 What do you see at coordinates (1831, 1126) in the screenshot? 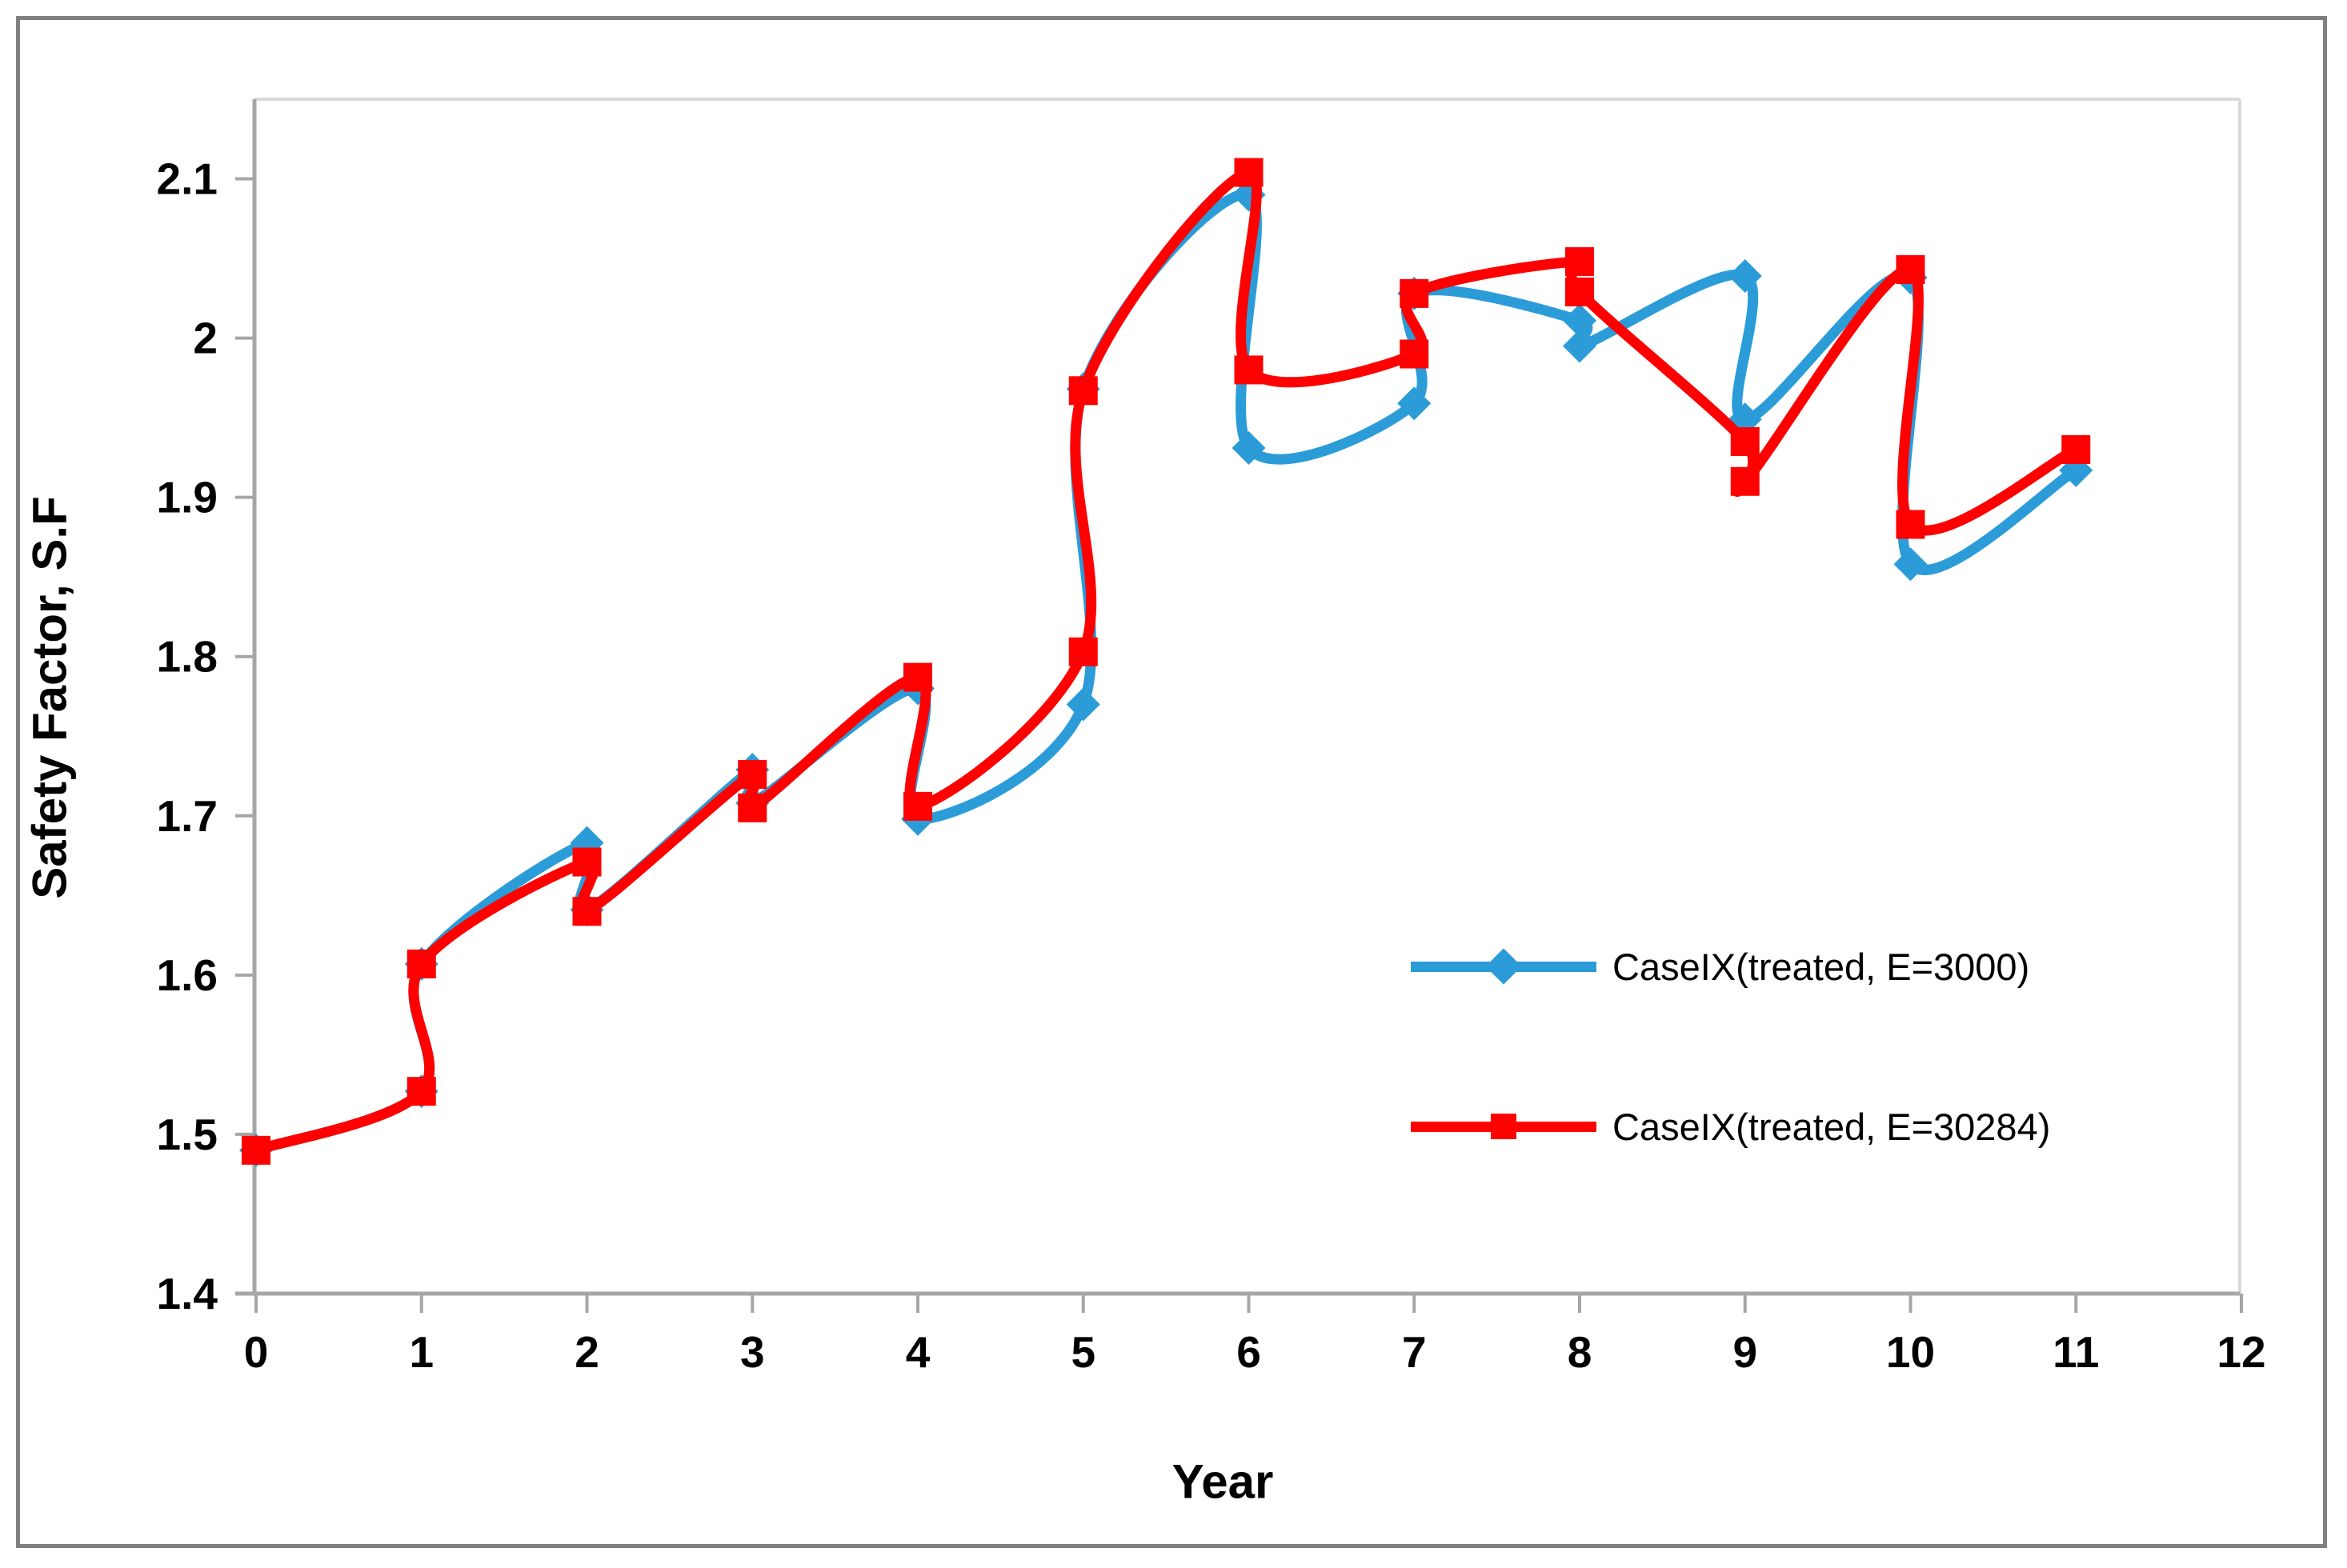
I see `legend-label: CaseIX(treated, E=30284)` at bounding box center [1831, 1126].